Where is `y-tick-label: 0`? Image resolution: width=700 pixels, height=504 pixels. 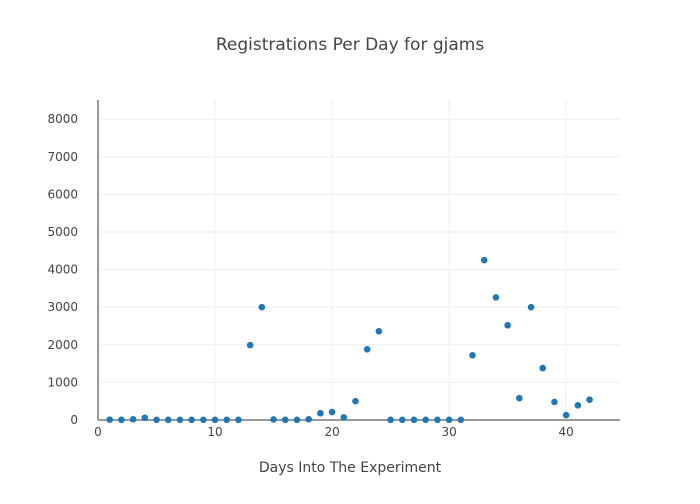 y-tick-label: 0 is located at coordinates (74, 420).